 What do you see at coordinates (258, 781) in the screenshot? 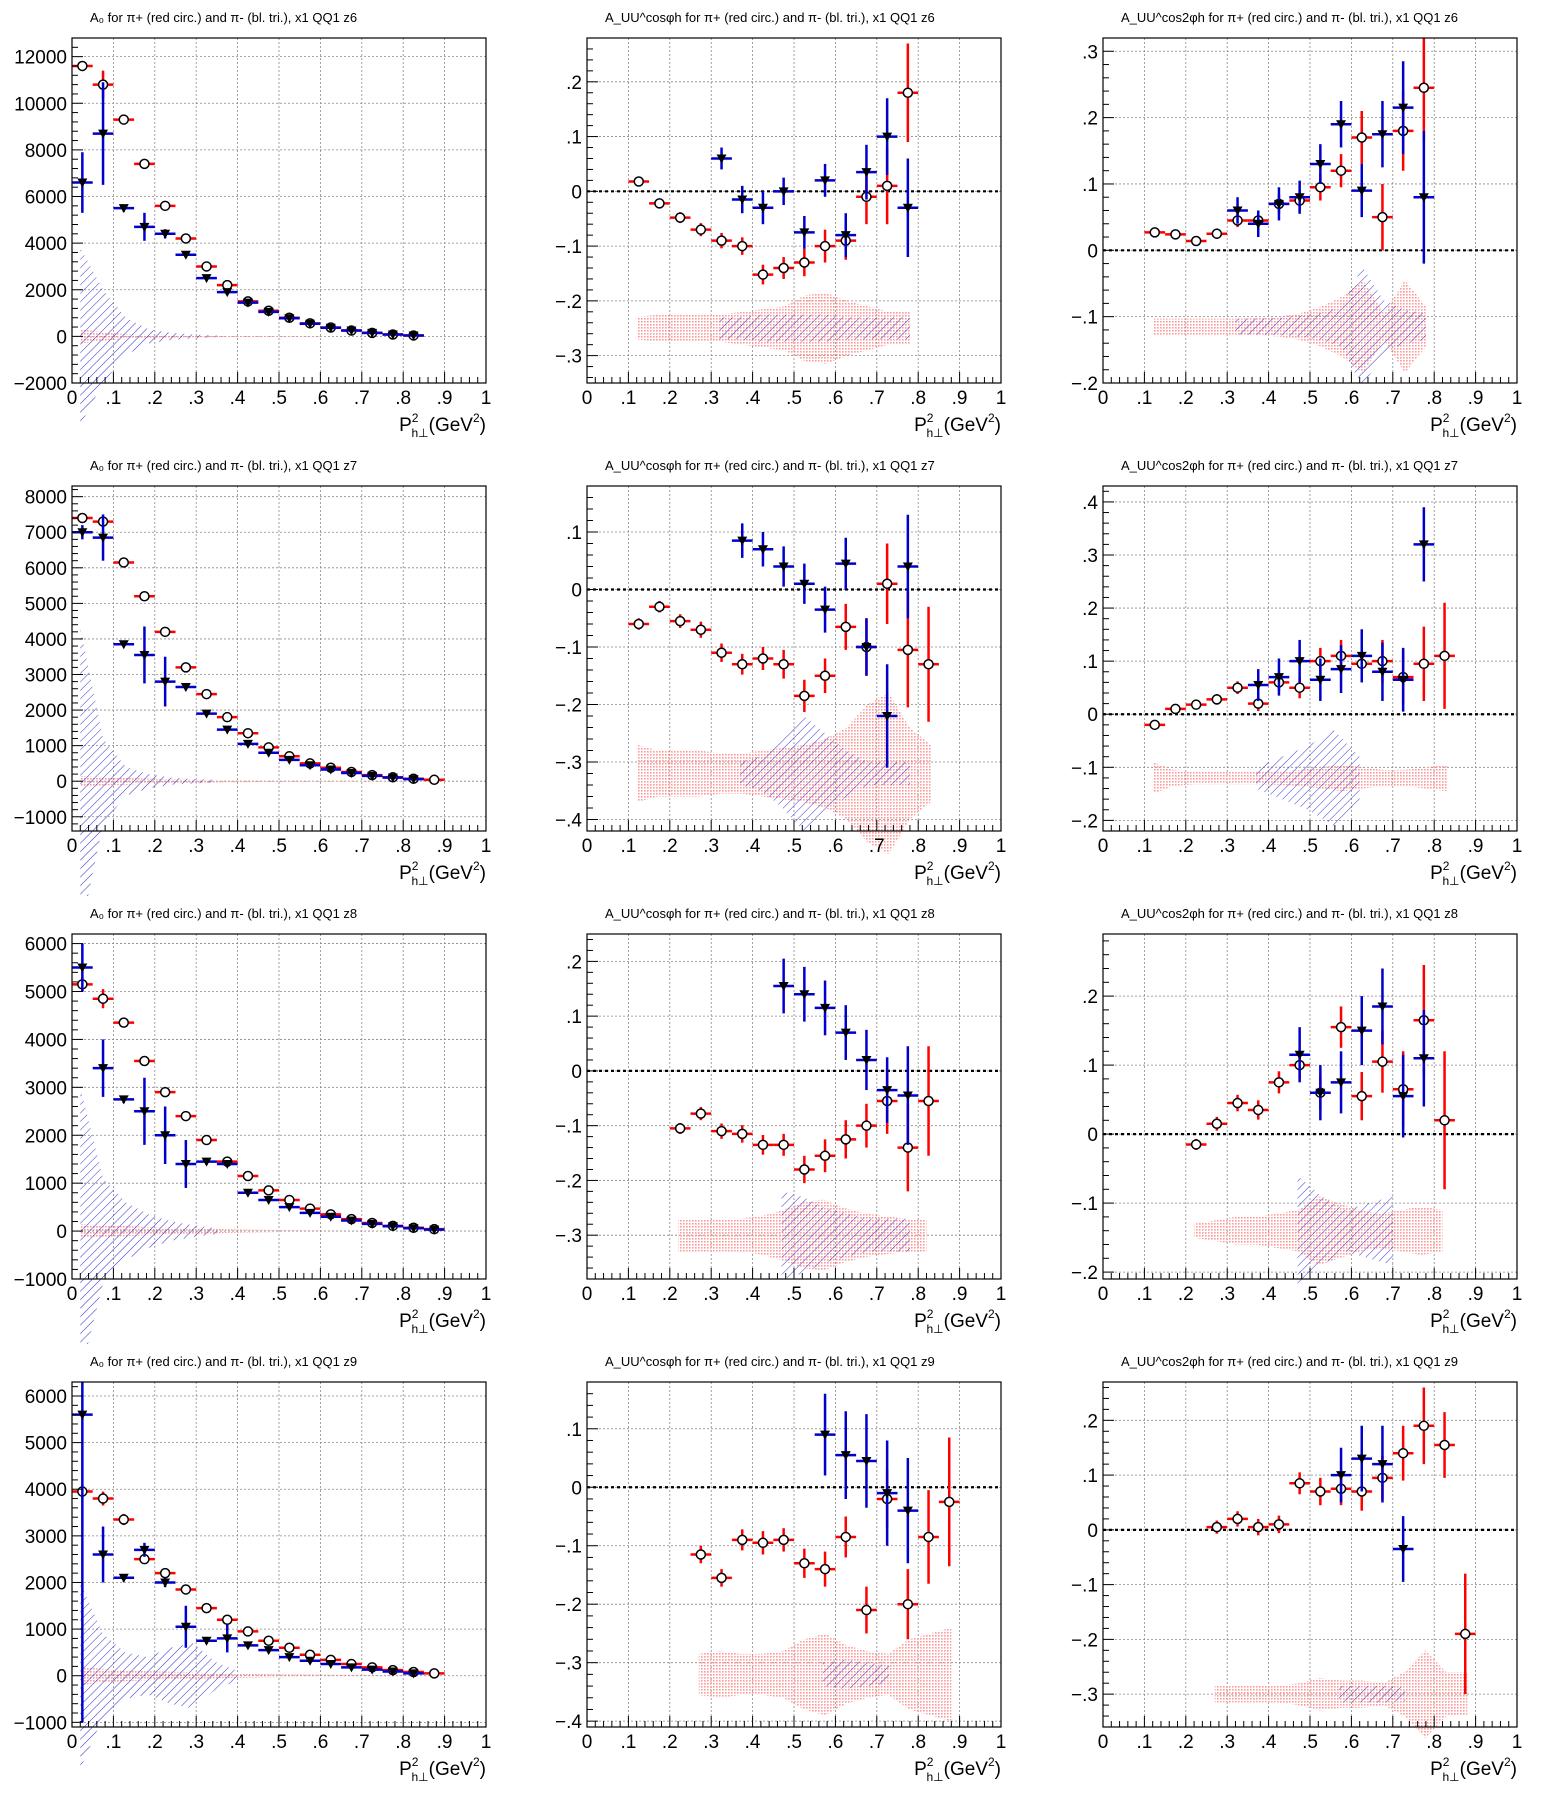
I see `systematic-band-pi-plus` at bounding box center [258, 781].